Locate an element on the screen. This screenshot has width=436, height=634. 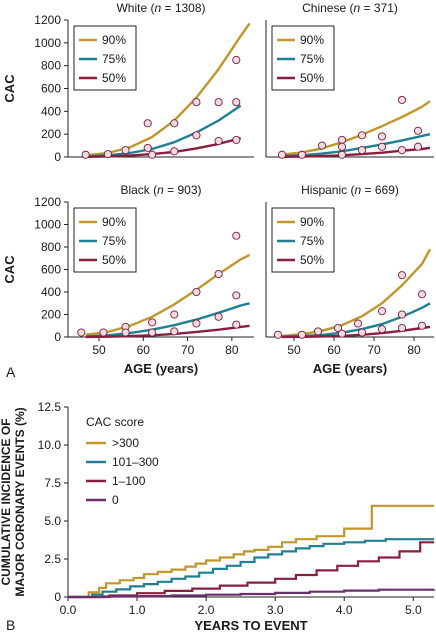
legend-title: CAC score is located at coordinates (115, 422).